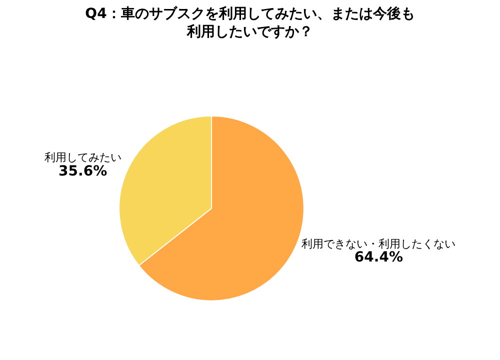  Describe the element at coordinates (83, 157) in the screenshot. I see `slice-label: 利用してみたい` at that location.